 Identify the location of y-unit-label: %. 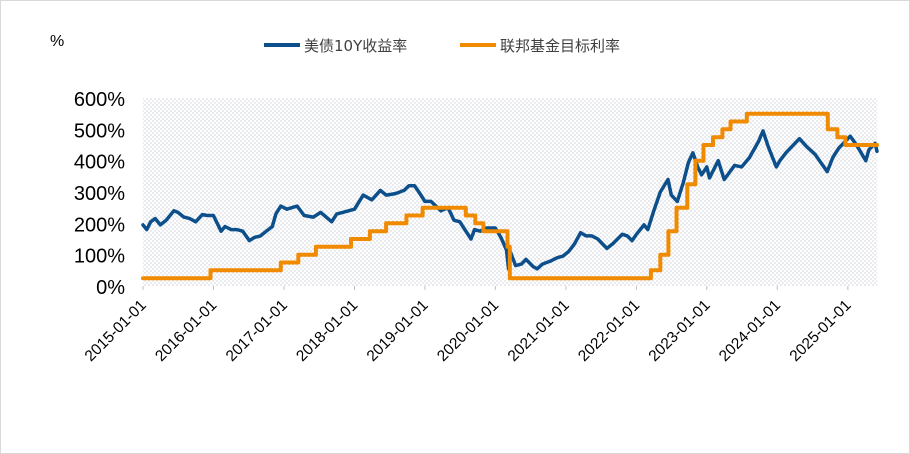
(57, 41).